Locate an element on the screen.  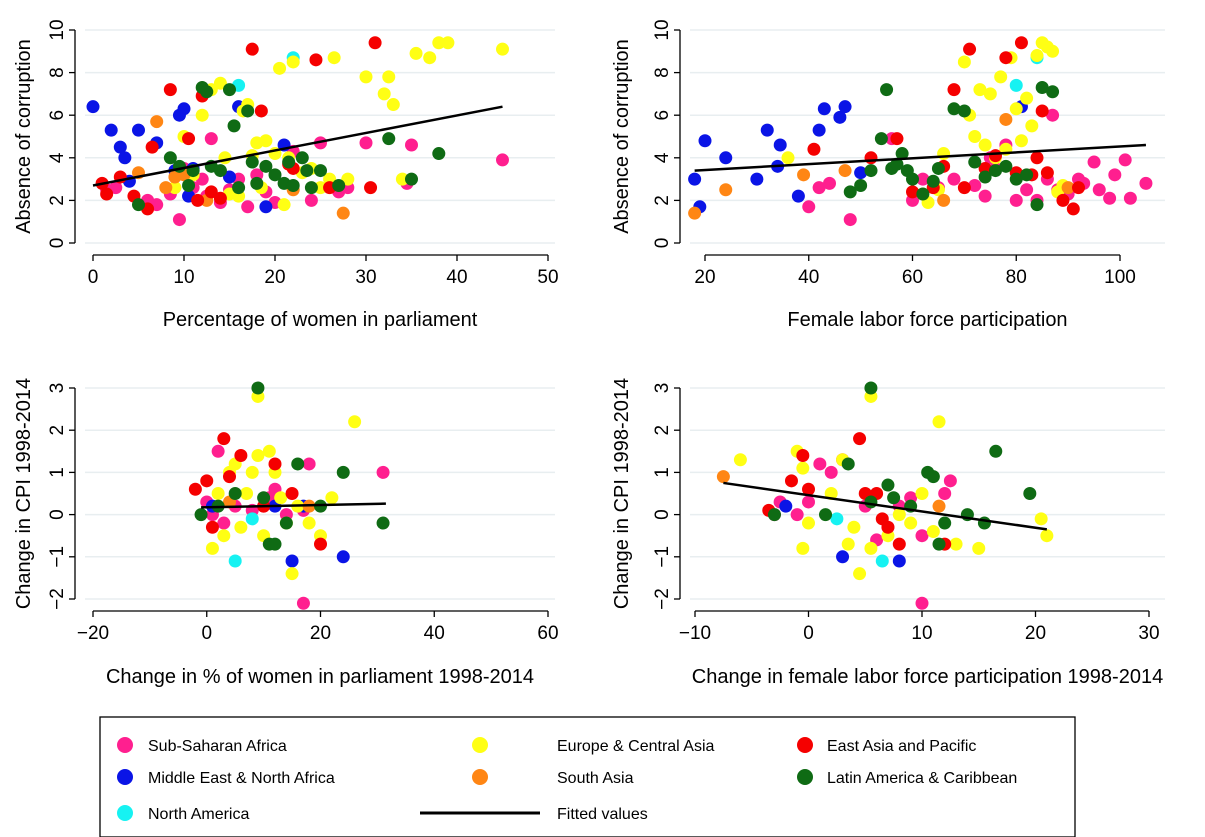
legend-label: North America is located at coordinates (198, 814).